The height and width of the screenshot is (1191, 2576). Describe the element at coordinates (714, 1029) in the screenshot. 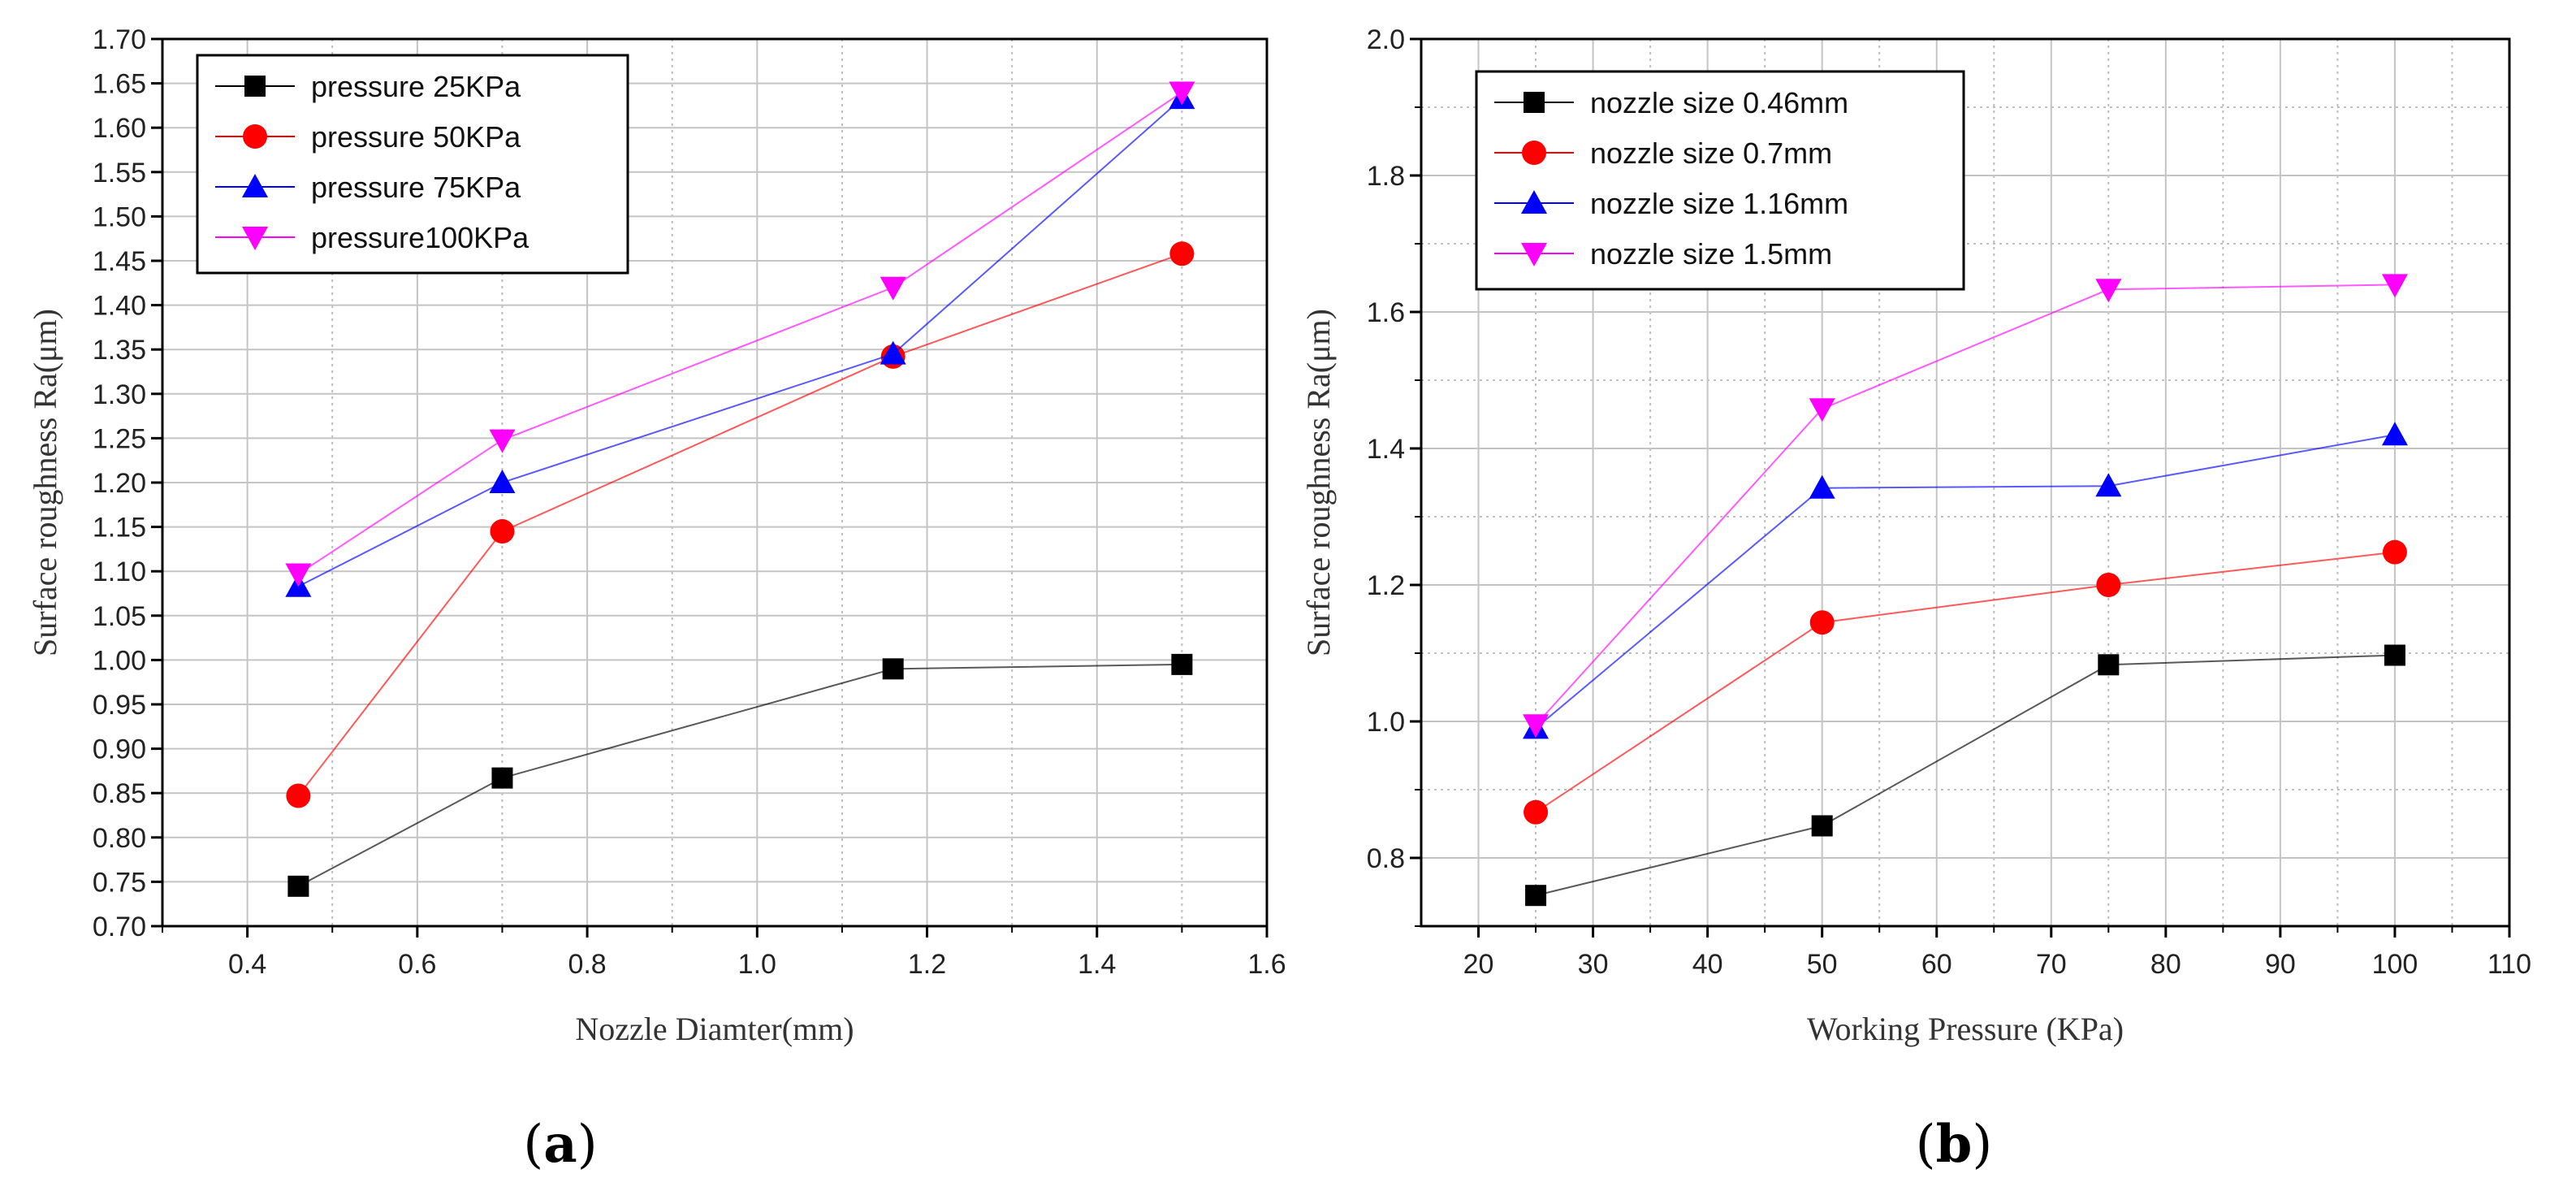

I see `x-axis-title: Nozzle Diamter(mm)` at that location.